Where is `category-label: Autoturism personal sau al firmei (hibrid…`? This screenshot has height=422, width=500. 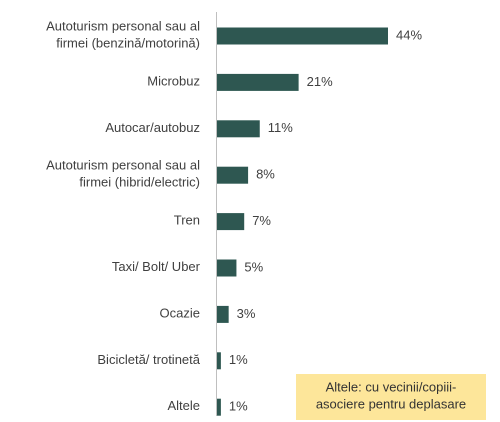 category-label: Autoturism personal sau al firmei (hibrid… is located at coordinates (123, 174).